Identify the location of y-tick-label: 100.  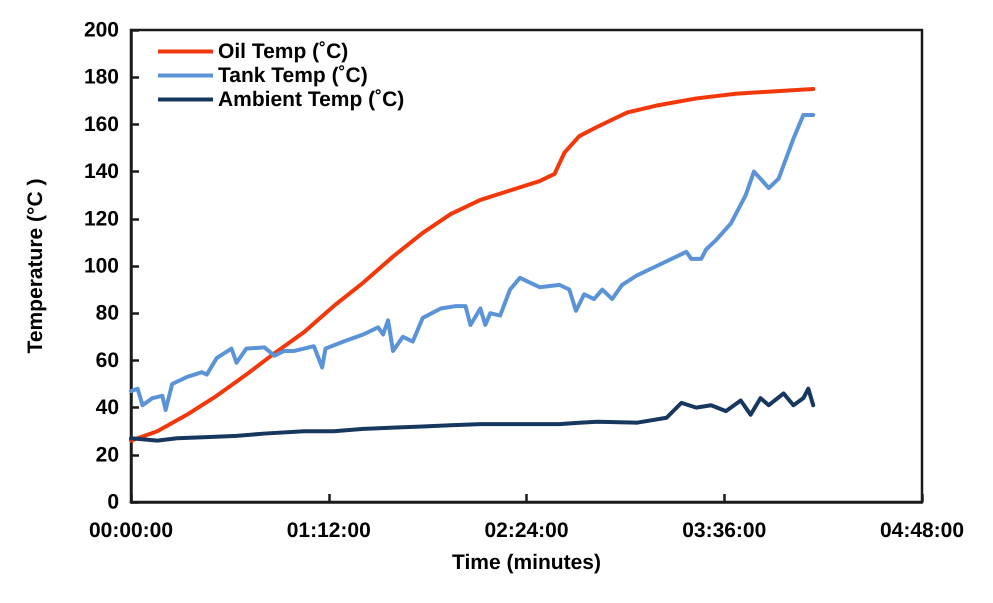
(101, 266).